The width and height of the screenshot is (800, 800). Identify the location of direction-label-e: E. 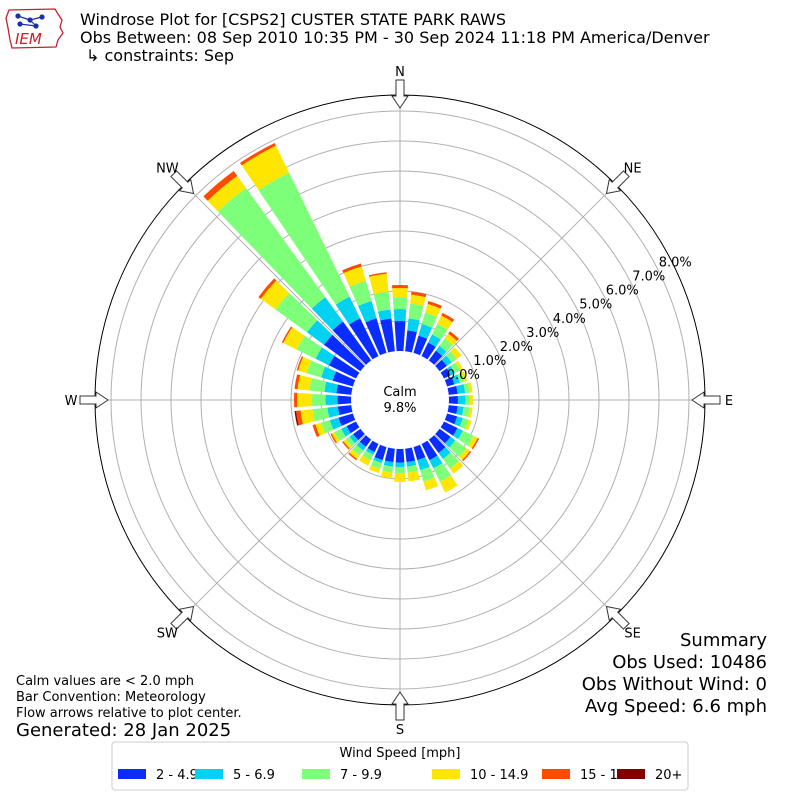
(729, 401).